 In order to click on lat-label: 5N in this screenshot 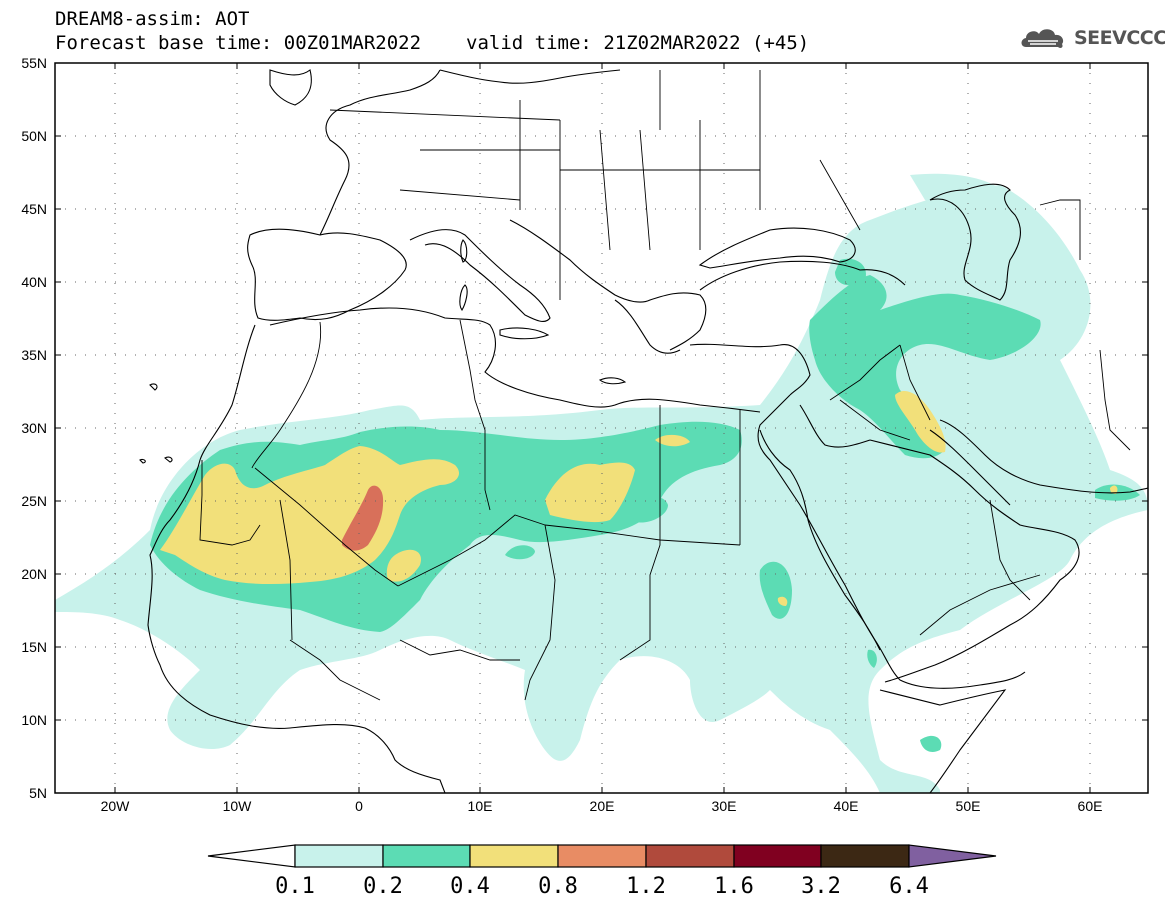, I will do `click(38, 793)`.